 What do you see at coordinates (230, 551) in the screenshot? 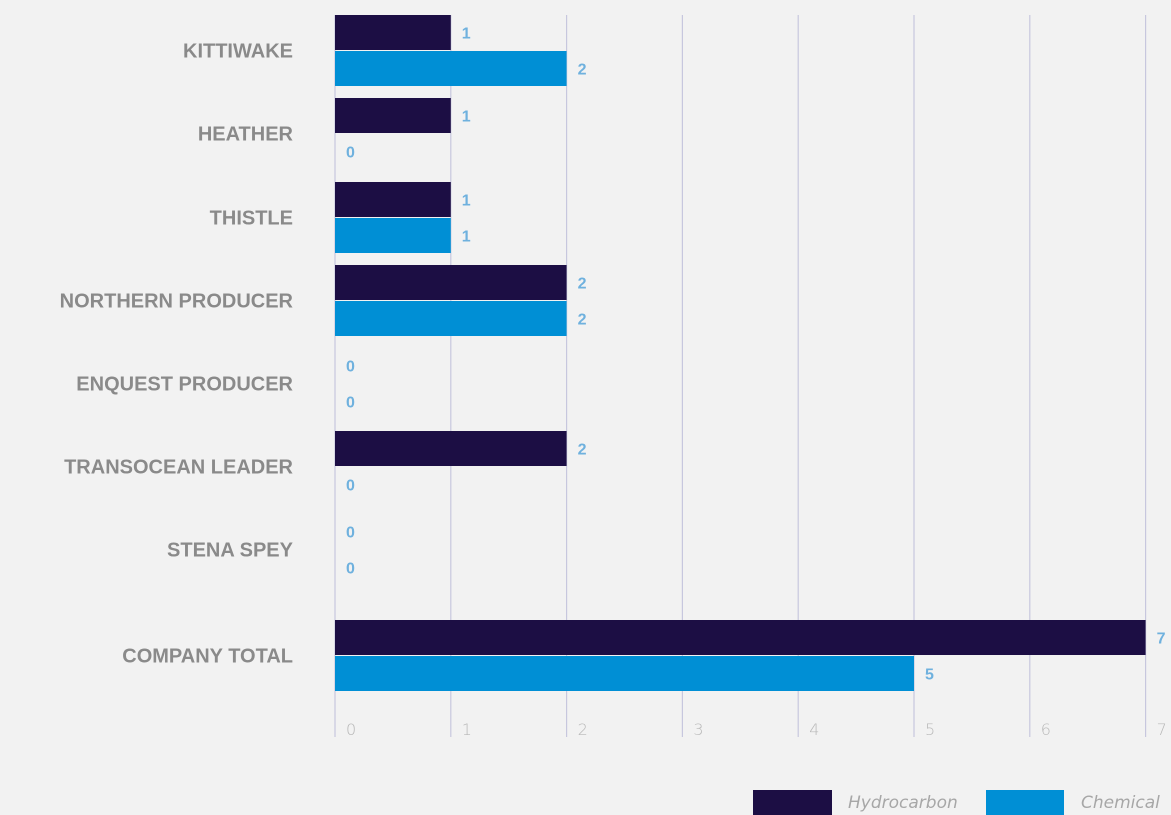
I see `category-label: STENA SPEY` at bounding box center [230, 551].